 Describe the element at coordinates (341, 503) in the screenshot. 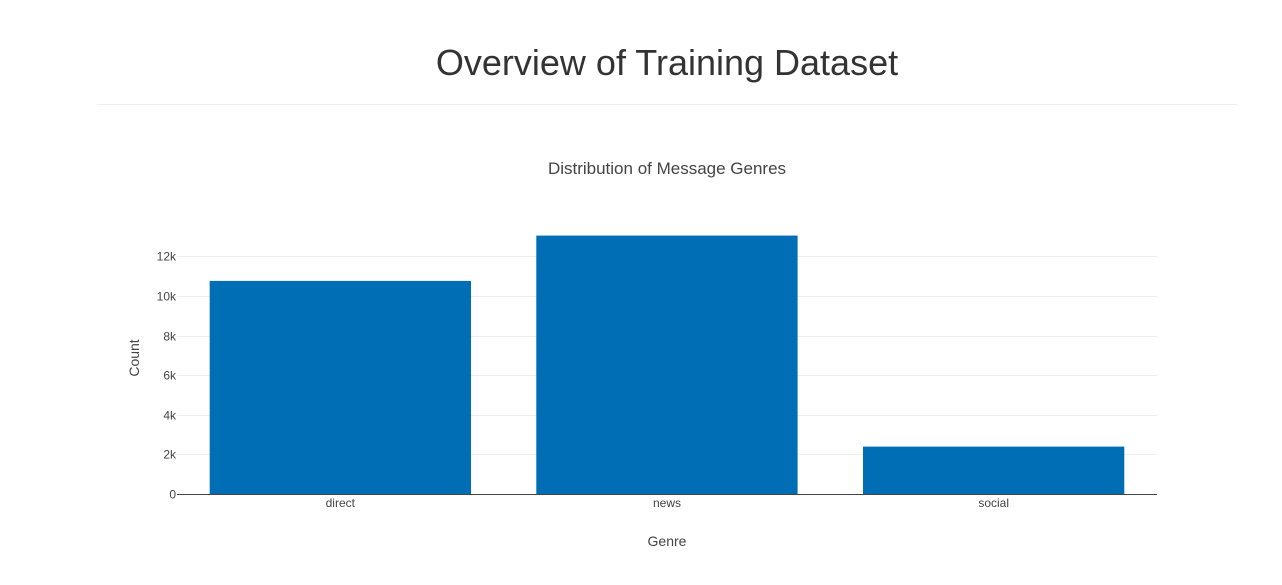

I see `x-tick-label: direct` at that location.